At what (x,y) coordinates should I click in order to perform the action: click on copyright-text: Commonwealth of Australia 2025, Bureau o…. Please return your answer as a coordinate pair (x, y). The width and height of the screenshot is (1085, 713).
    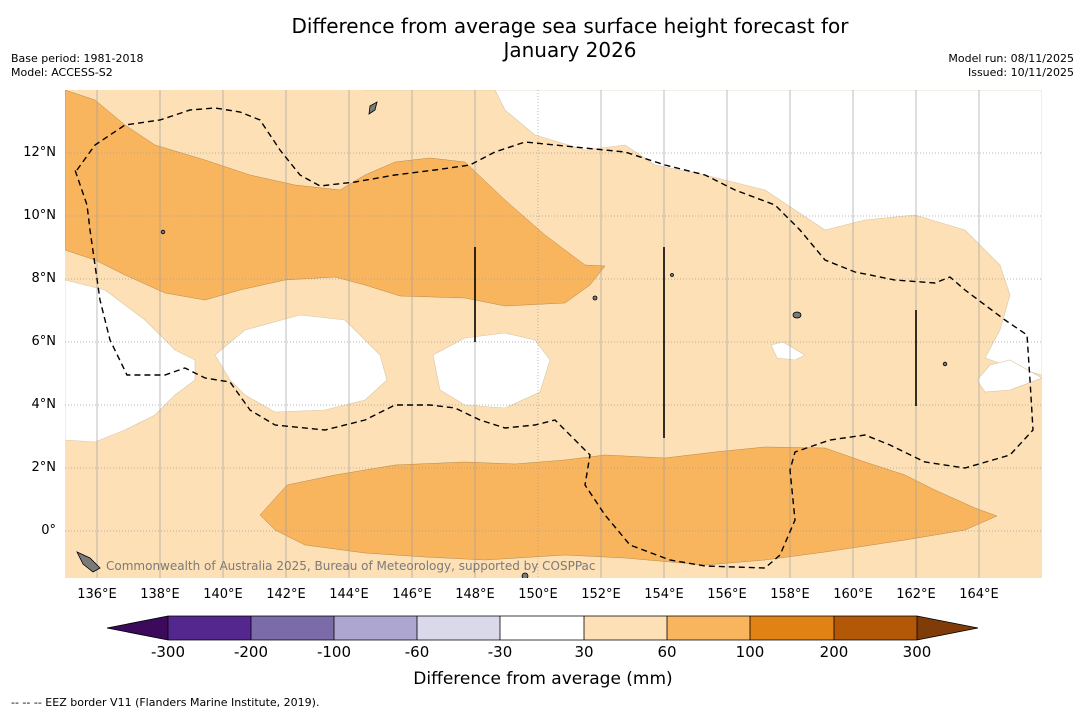
    Looking at the image, I should click on (351, 566).